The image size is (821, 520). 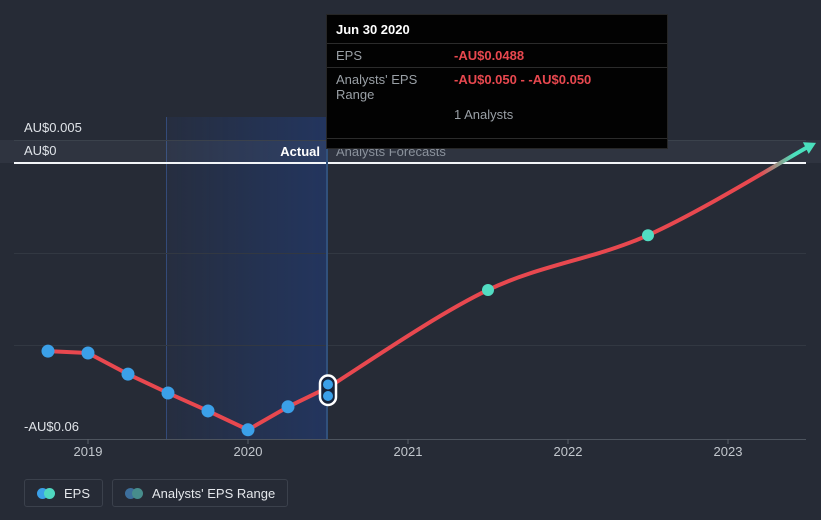 I want to click on actual-highlight-region, so click(x=247, y=278).